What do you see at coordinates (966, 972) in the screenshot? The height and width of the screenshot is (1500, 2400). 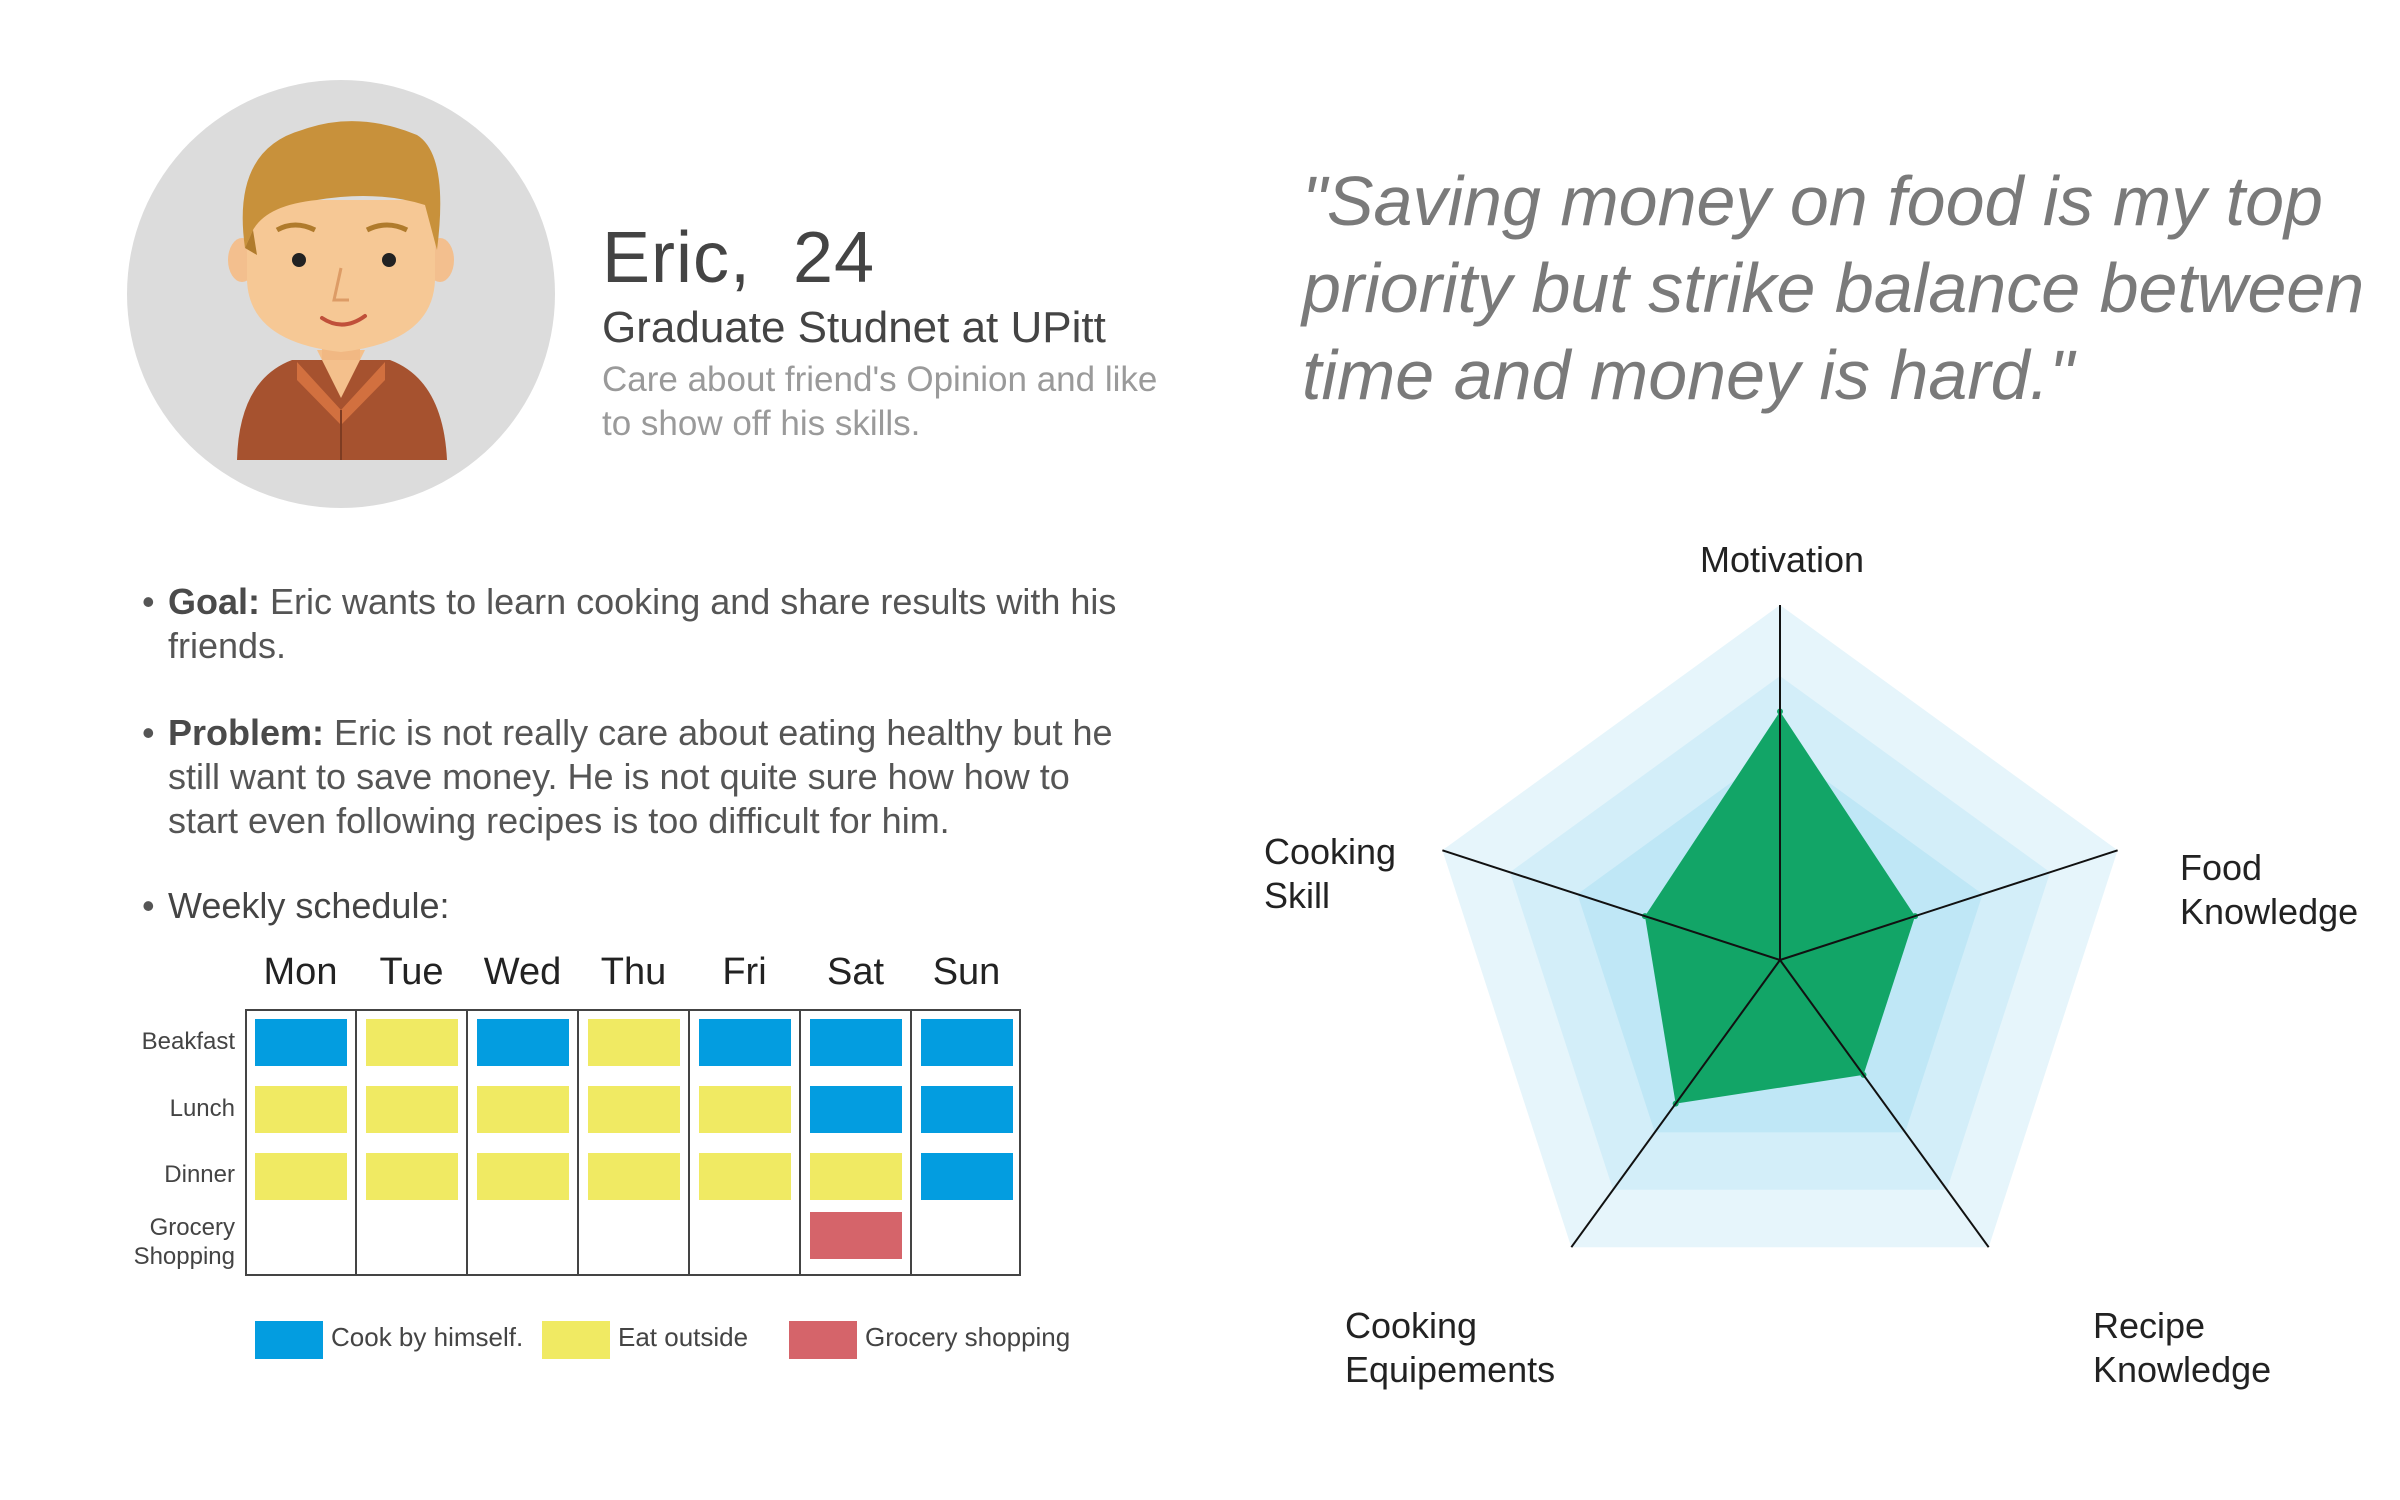 I see `day-header: Sun` at bounding box center [966, 972].